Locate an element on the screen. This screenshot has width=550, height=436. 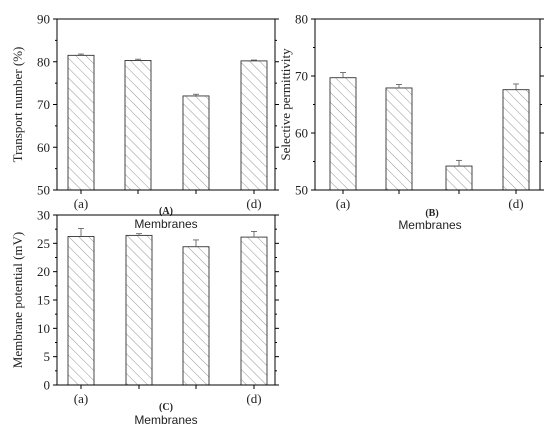
y-tick-label: 25 is located at coordinates (43, 243).